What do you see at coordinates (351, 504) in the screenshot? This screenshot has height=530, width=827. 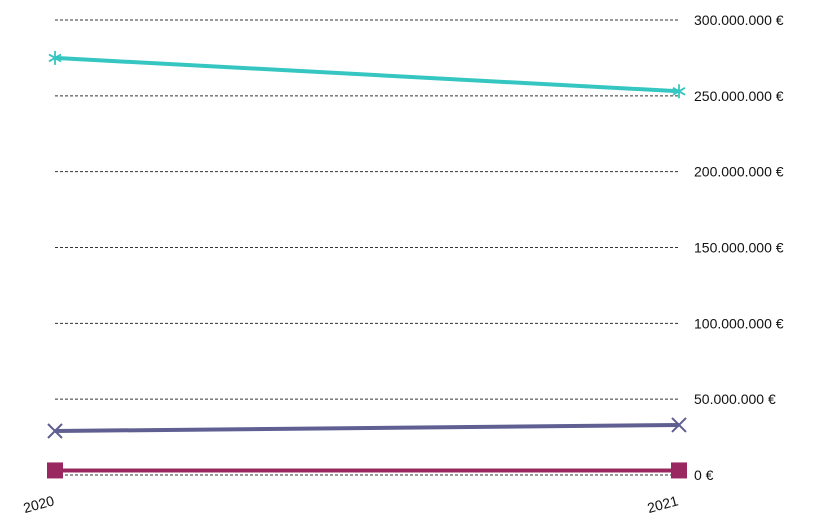 I see `x-axis-labels: 2020 2021` at bounding box center [351, 504].